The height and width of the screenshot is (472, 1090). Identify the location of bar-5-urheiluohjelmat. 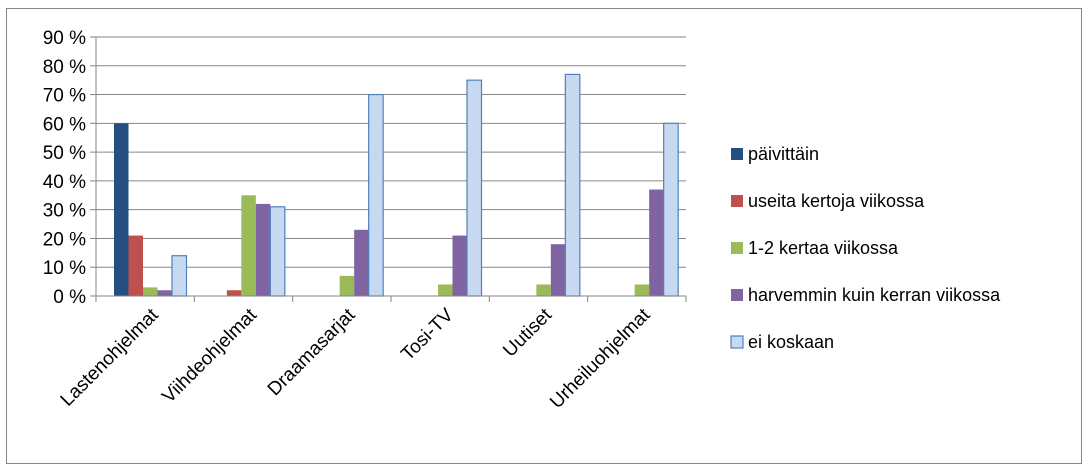
(671, 209).